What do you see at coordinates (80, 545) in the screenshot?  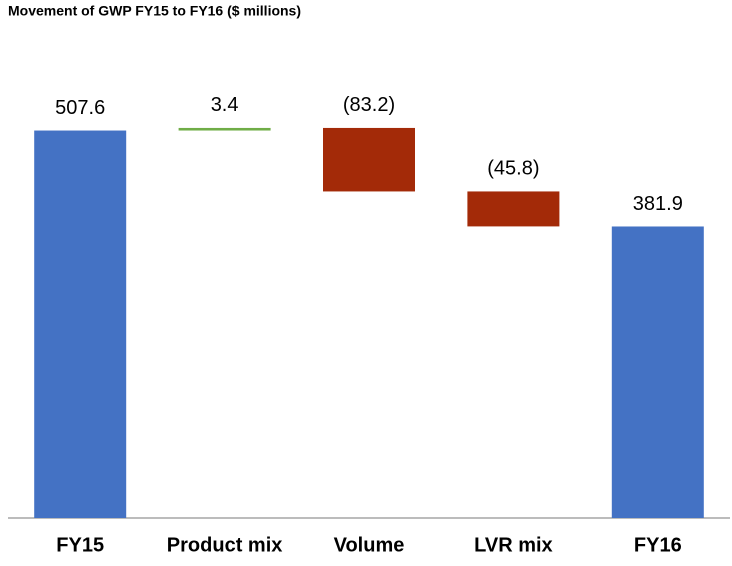 I see `x-tick-label: FY15` at bounding box center [80, 545].